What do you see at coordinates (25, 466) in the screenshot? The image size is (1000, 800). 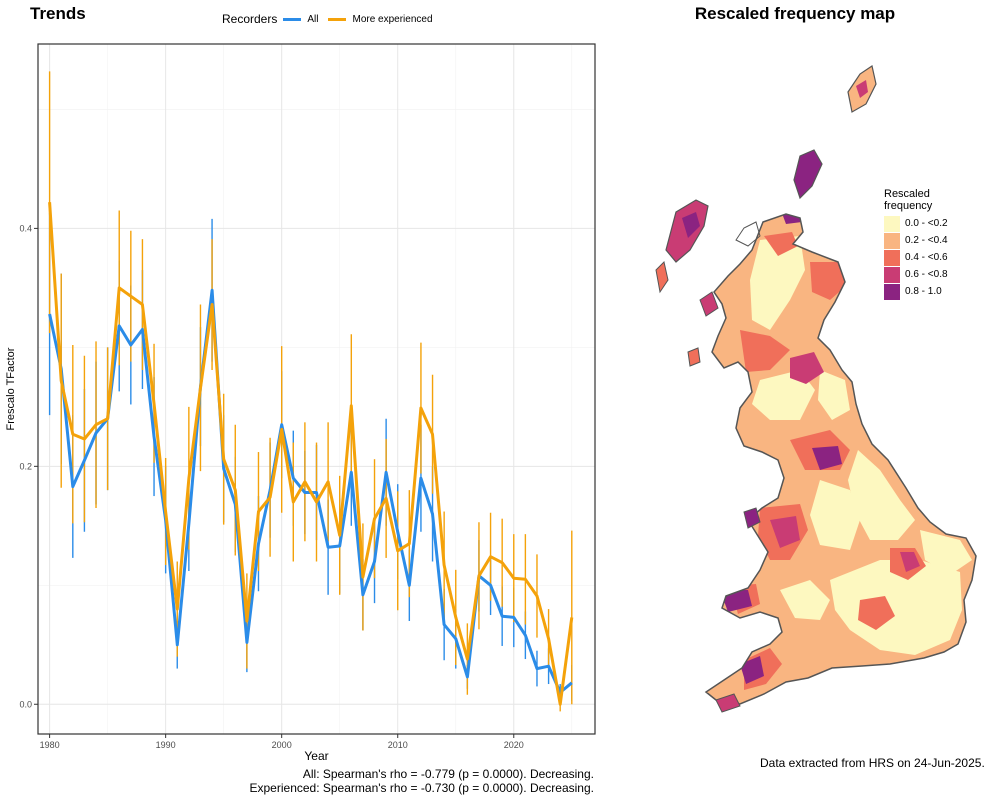 I see `y-tick-label: 0.2` at bounding box center [25, 466].